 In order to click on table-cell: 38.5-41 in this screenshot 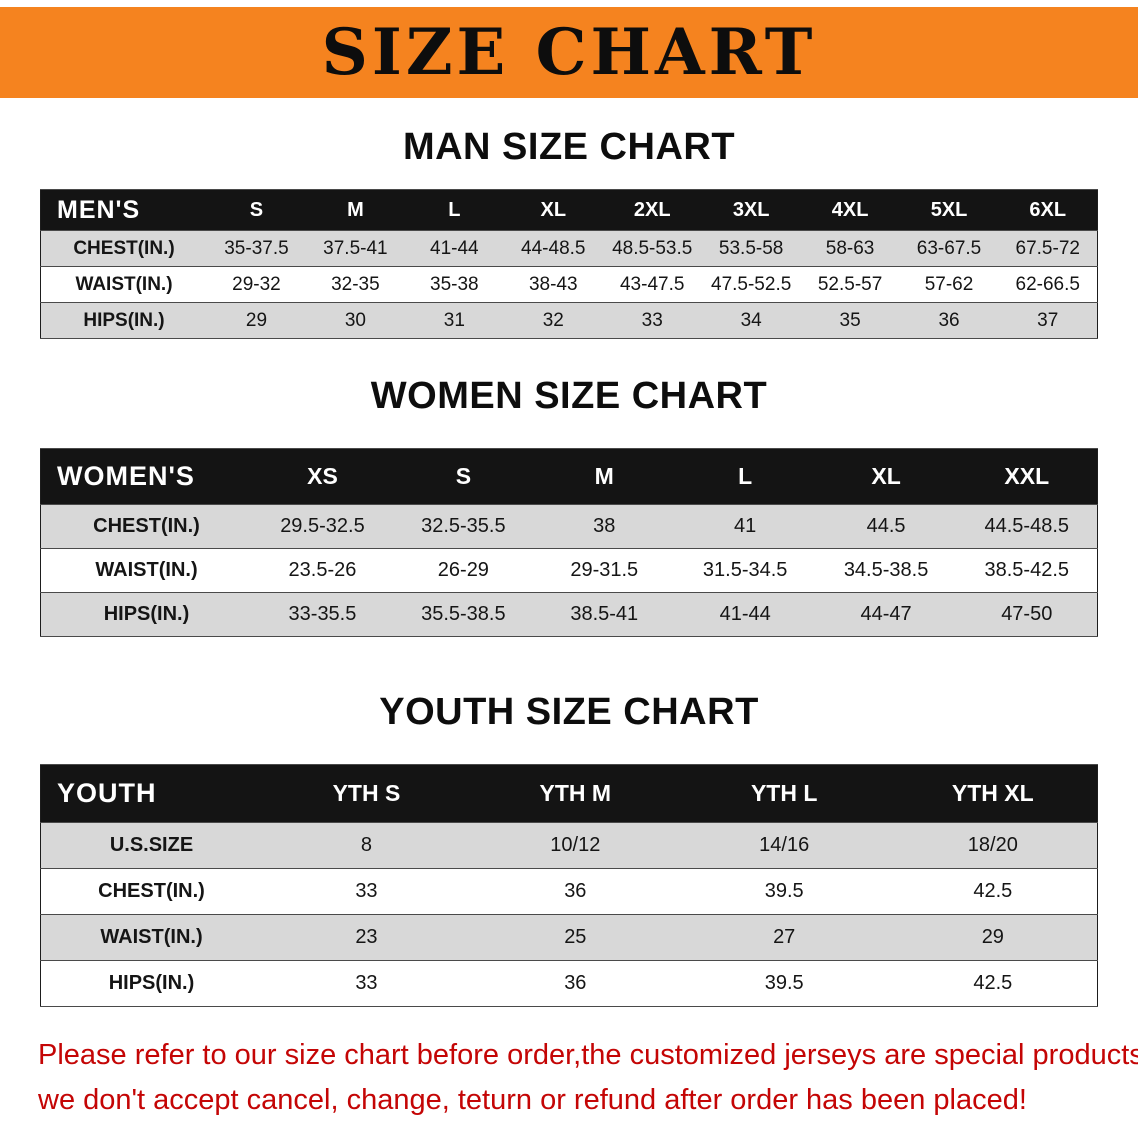, I will do `click(604, 614)`.